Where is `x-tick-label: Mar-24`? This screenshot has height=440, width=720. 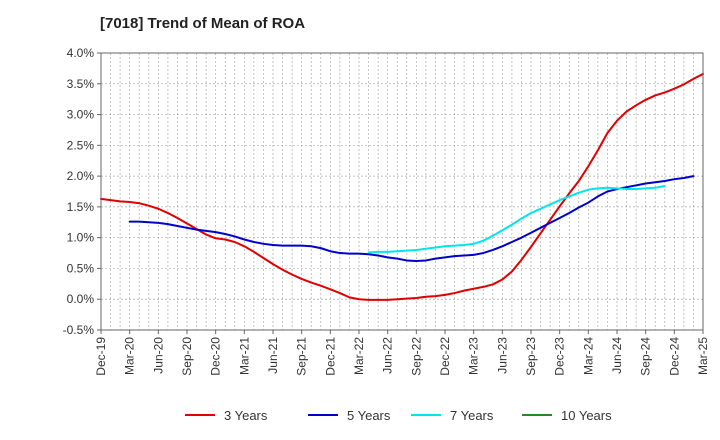
x-tick-label: Mar-24 is located at coordinates (588, 356).